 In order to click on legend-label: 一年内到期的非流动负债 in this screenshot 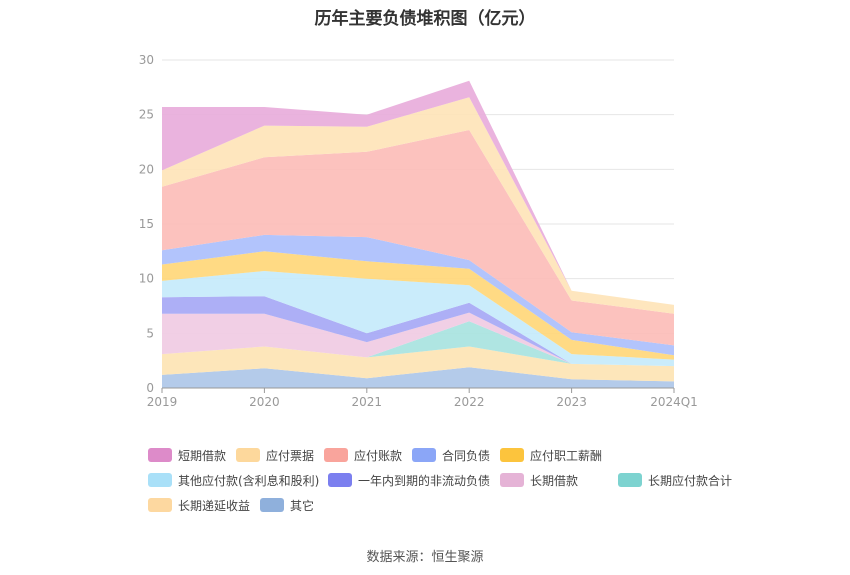, I will do `click(424, 480)`.